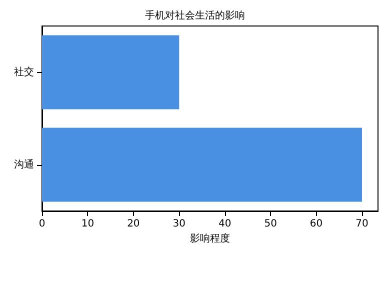 Image resolution: width=390 pixels, height=281 pixels. Describe the element at coordinates (316, 224) in the screenshot. I see `x-tick-label: 60` at that location.